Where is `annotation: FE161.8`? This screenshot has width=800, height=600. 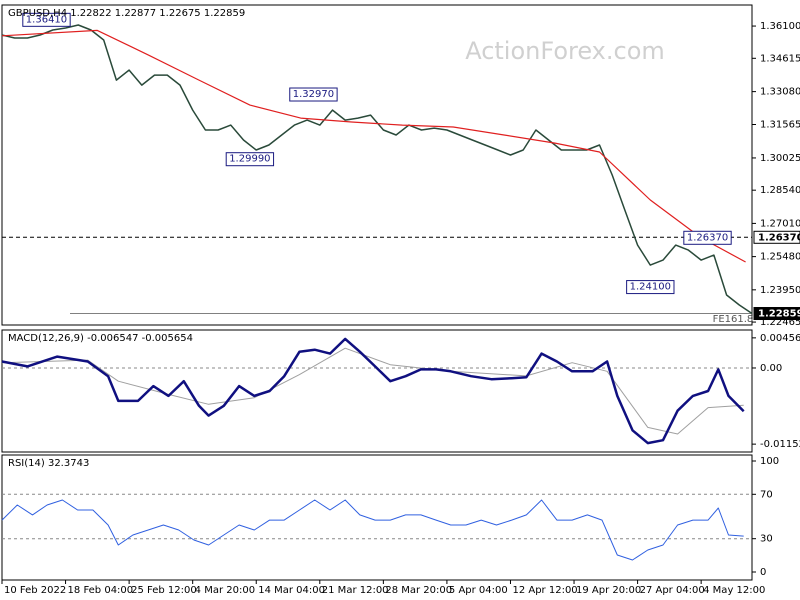 annotation: FE161.8 is located at coordinates (733, 319).